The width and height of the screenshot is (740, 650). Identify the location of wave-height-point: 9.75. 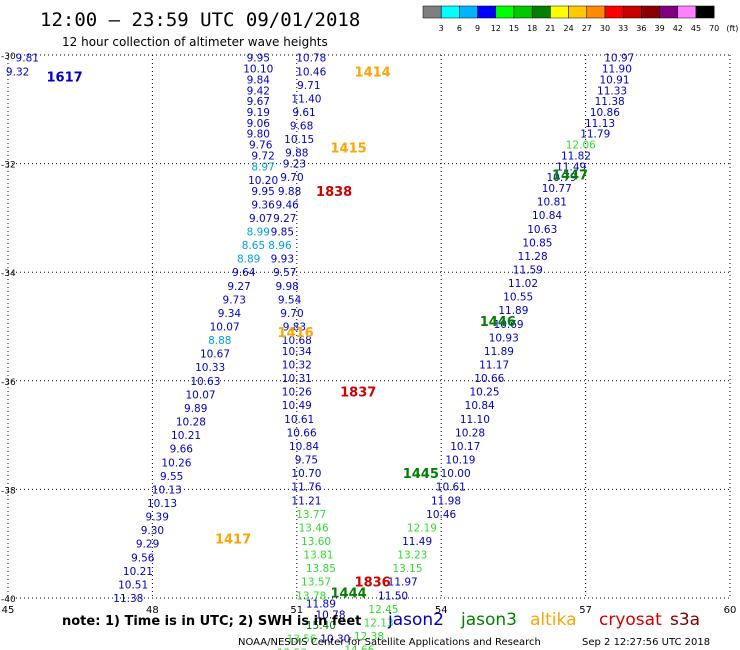
(306, 461).